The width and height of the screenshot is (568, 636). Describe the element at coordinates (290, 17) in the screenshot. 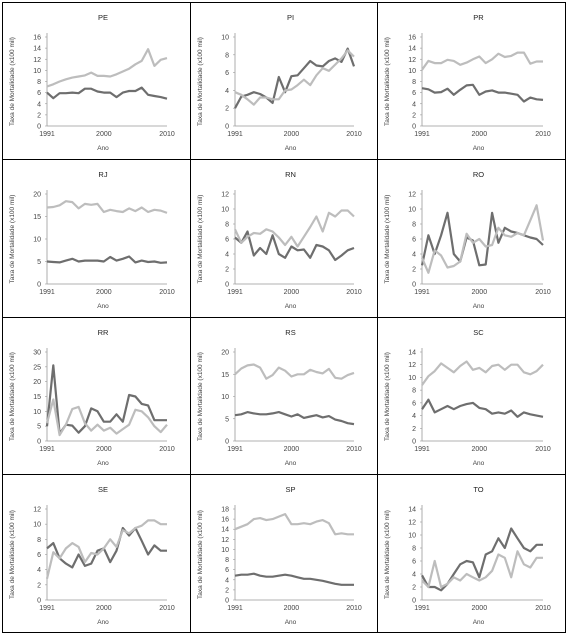

I see `chart-title: PI` at that location.